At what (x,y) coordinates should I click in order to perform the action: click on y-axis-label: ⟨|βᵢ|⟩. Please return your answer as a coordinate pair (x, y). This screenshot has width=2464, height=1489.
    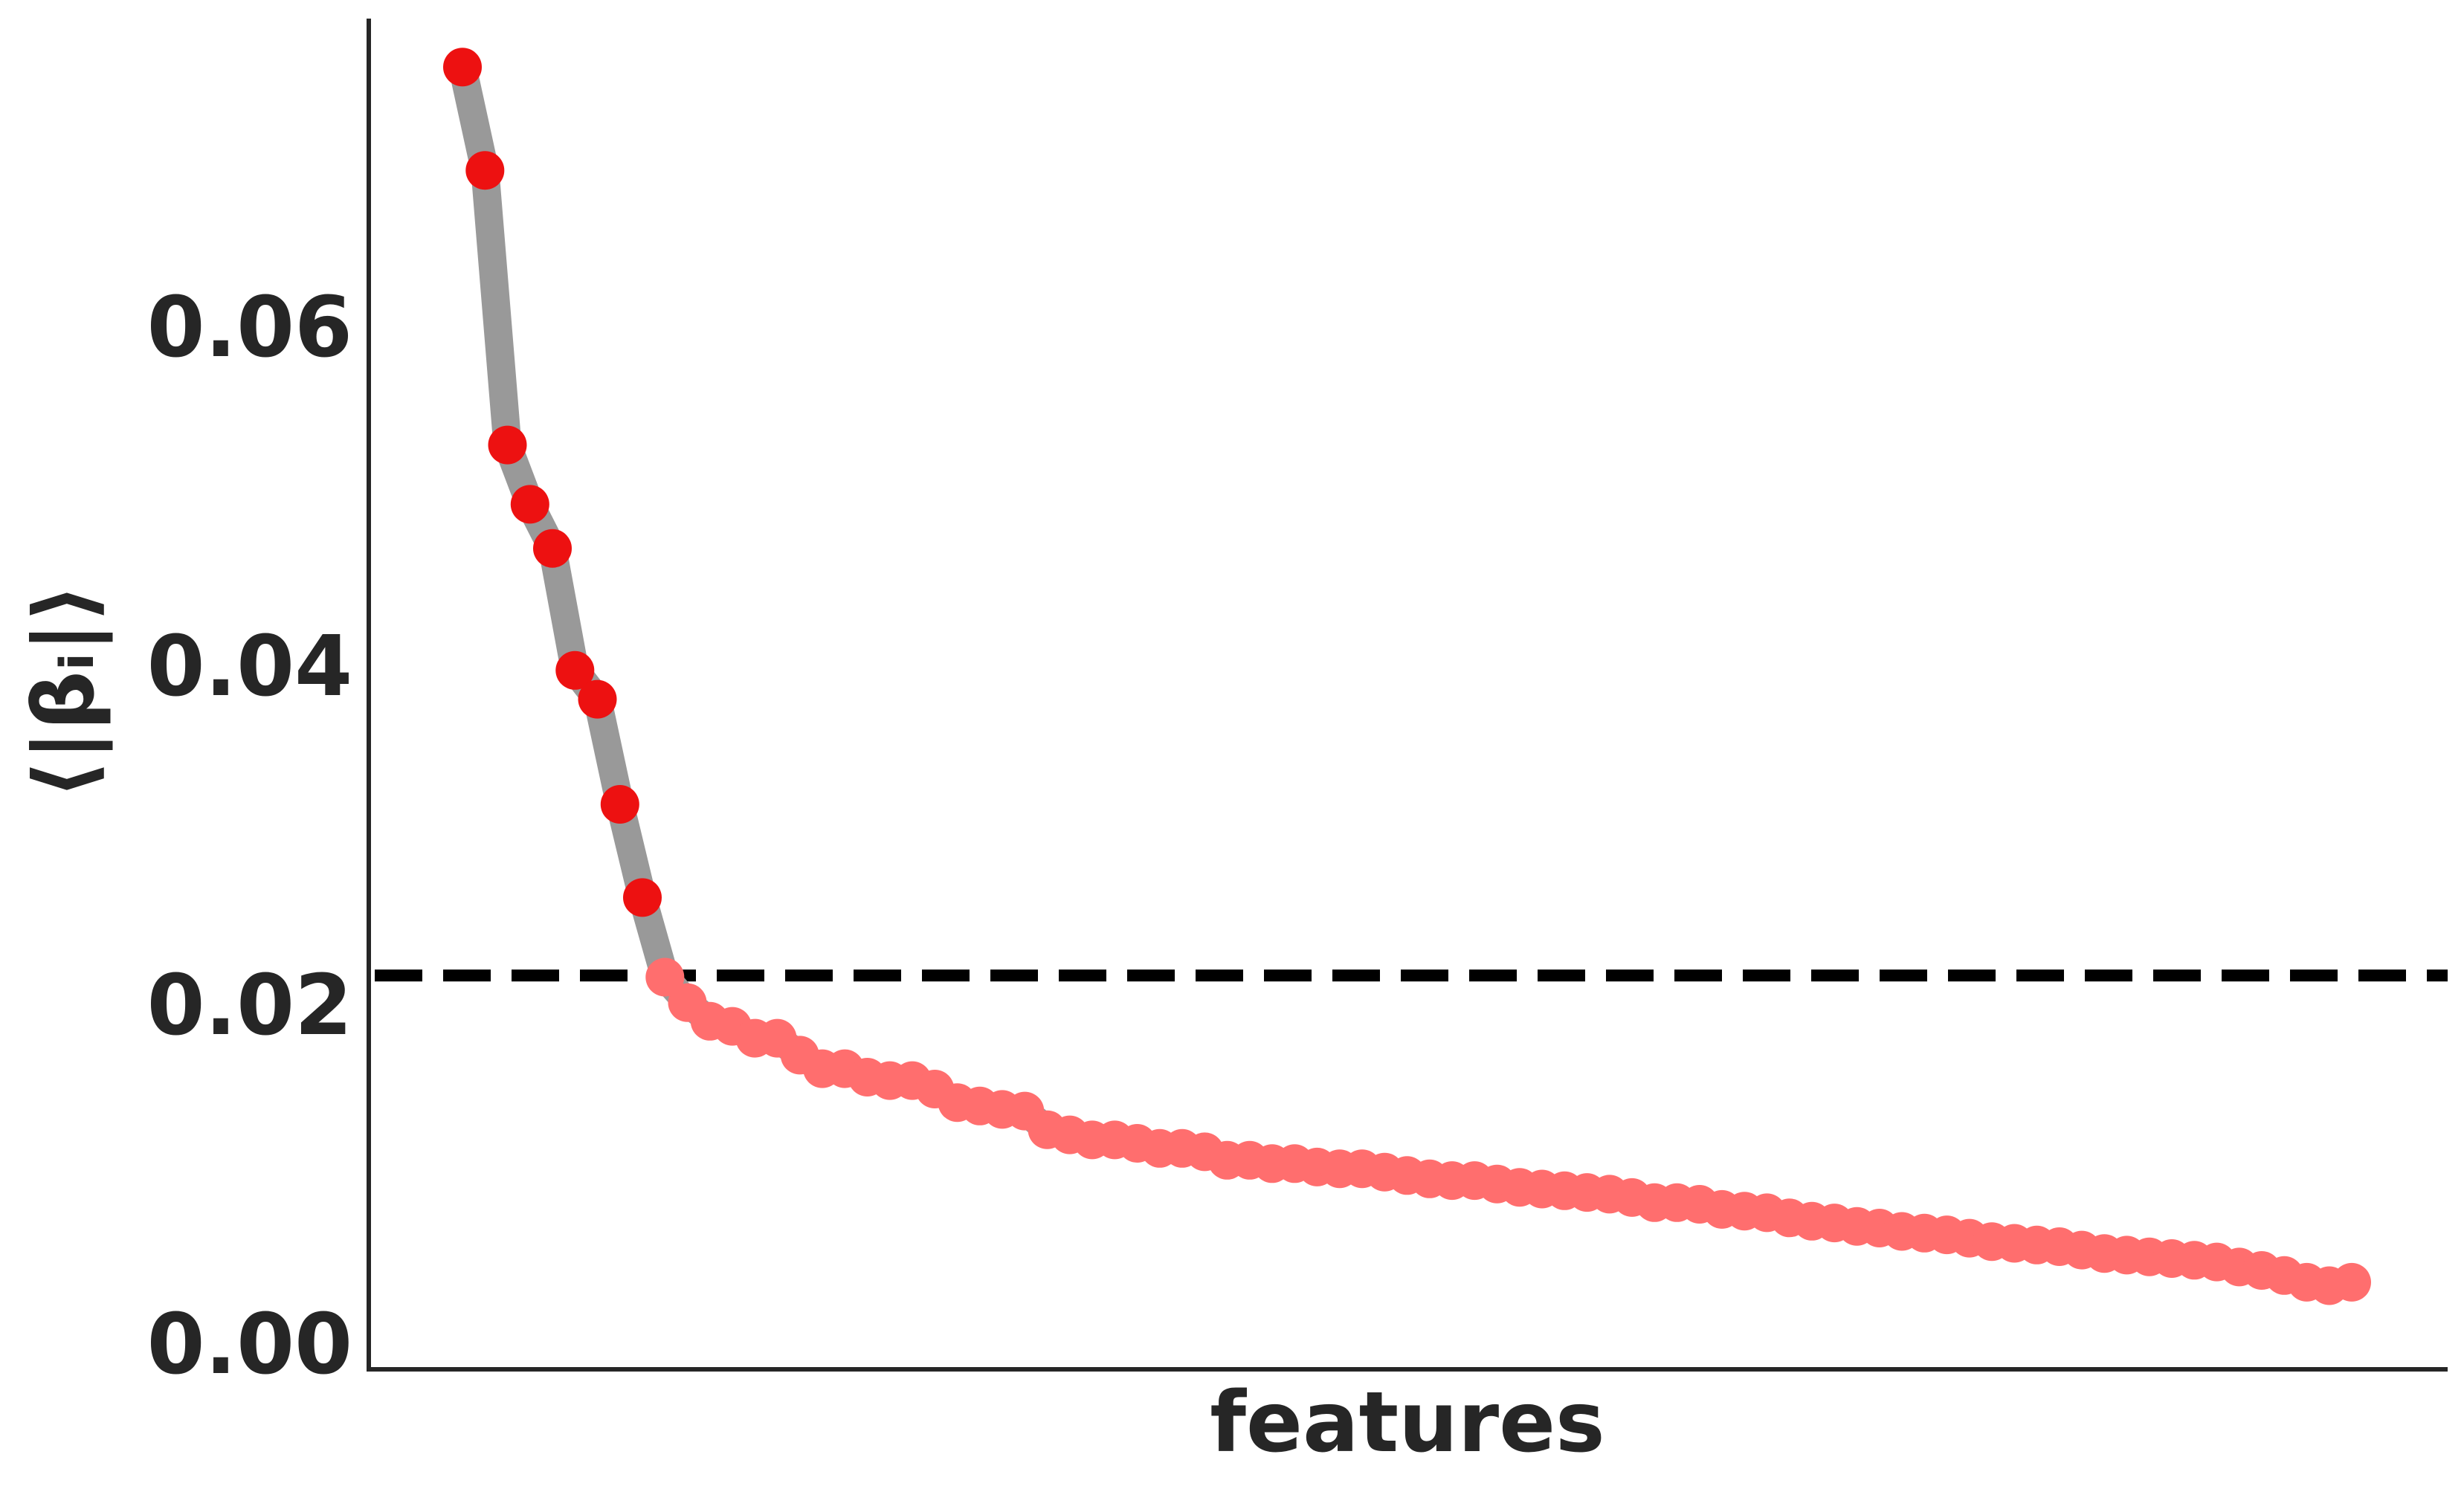
    Looking at the image, I should click on (64, 691).